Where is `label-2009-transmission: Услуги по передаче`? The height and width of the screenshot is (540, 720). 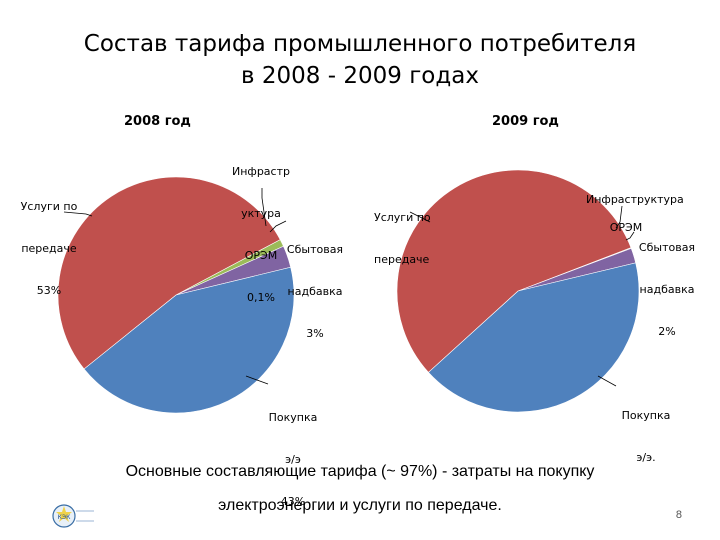 label-2009-transmission: Услуги по передаче is located at coordinates (414, 232).